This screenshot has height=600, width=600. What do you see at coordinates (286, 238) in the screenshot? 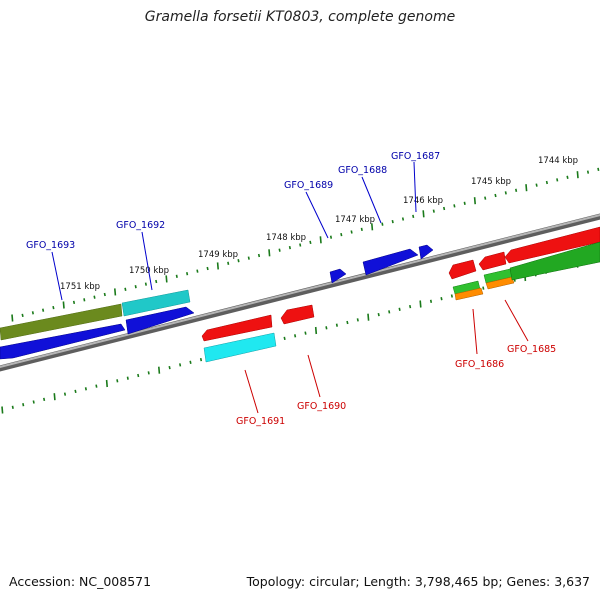
I see `tick-label-1748: 1748 kbp` at bounding box center [286, 238].